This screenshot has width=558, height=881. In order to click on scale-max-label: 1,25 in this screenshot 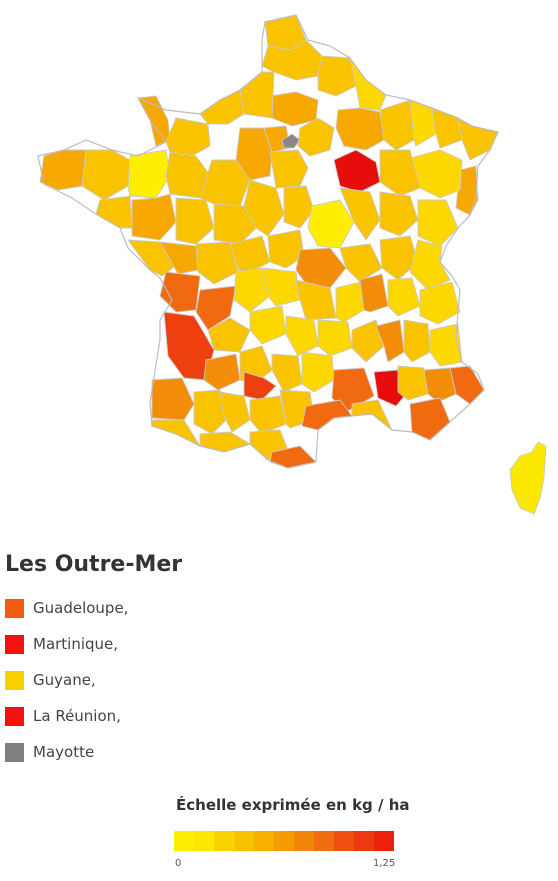, I will do `click(384, 863)`.